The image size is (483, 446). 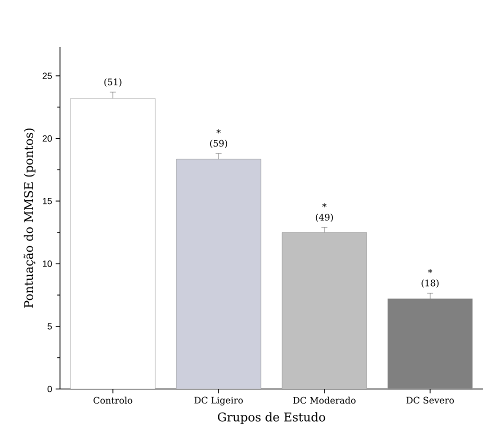 I want to click on y-tick-label: 10, so click(x=47, y=263).